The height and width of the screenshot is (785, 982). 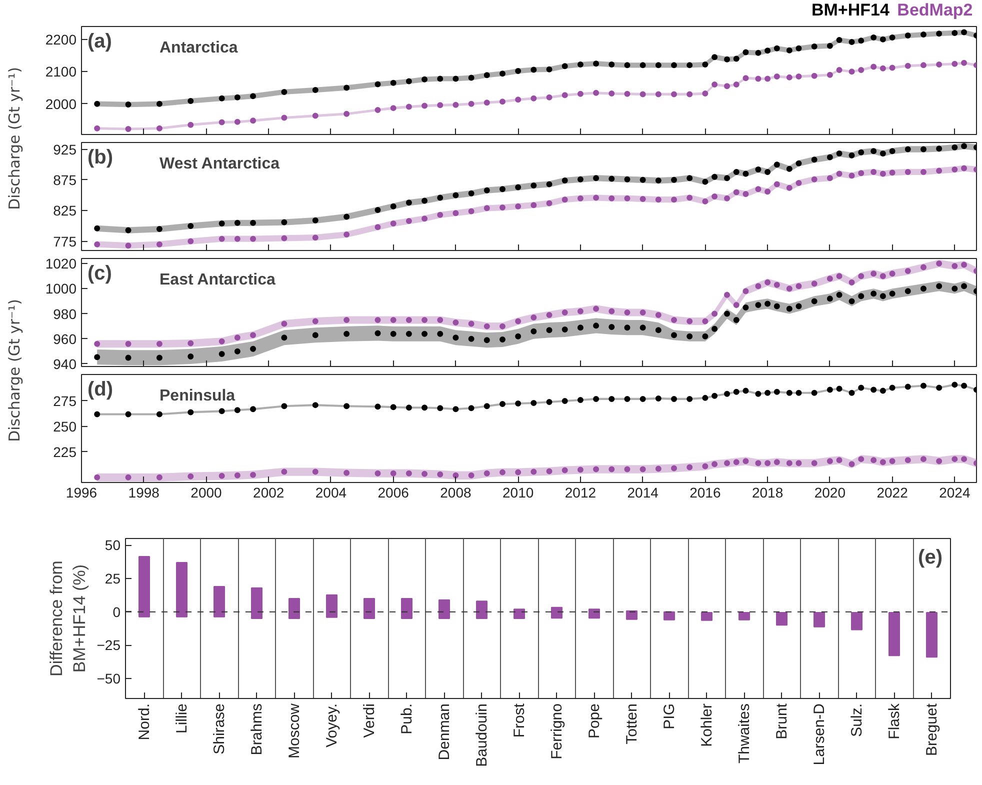 I want to click on x-tick-label: Shirase, so click(x=219, y=729).